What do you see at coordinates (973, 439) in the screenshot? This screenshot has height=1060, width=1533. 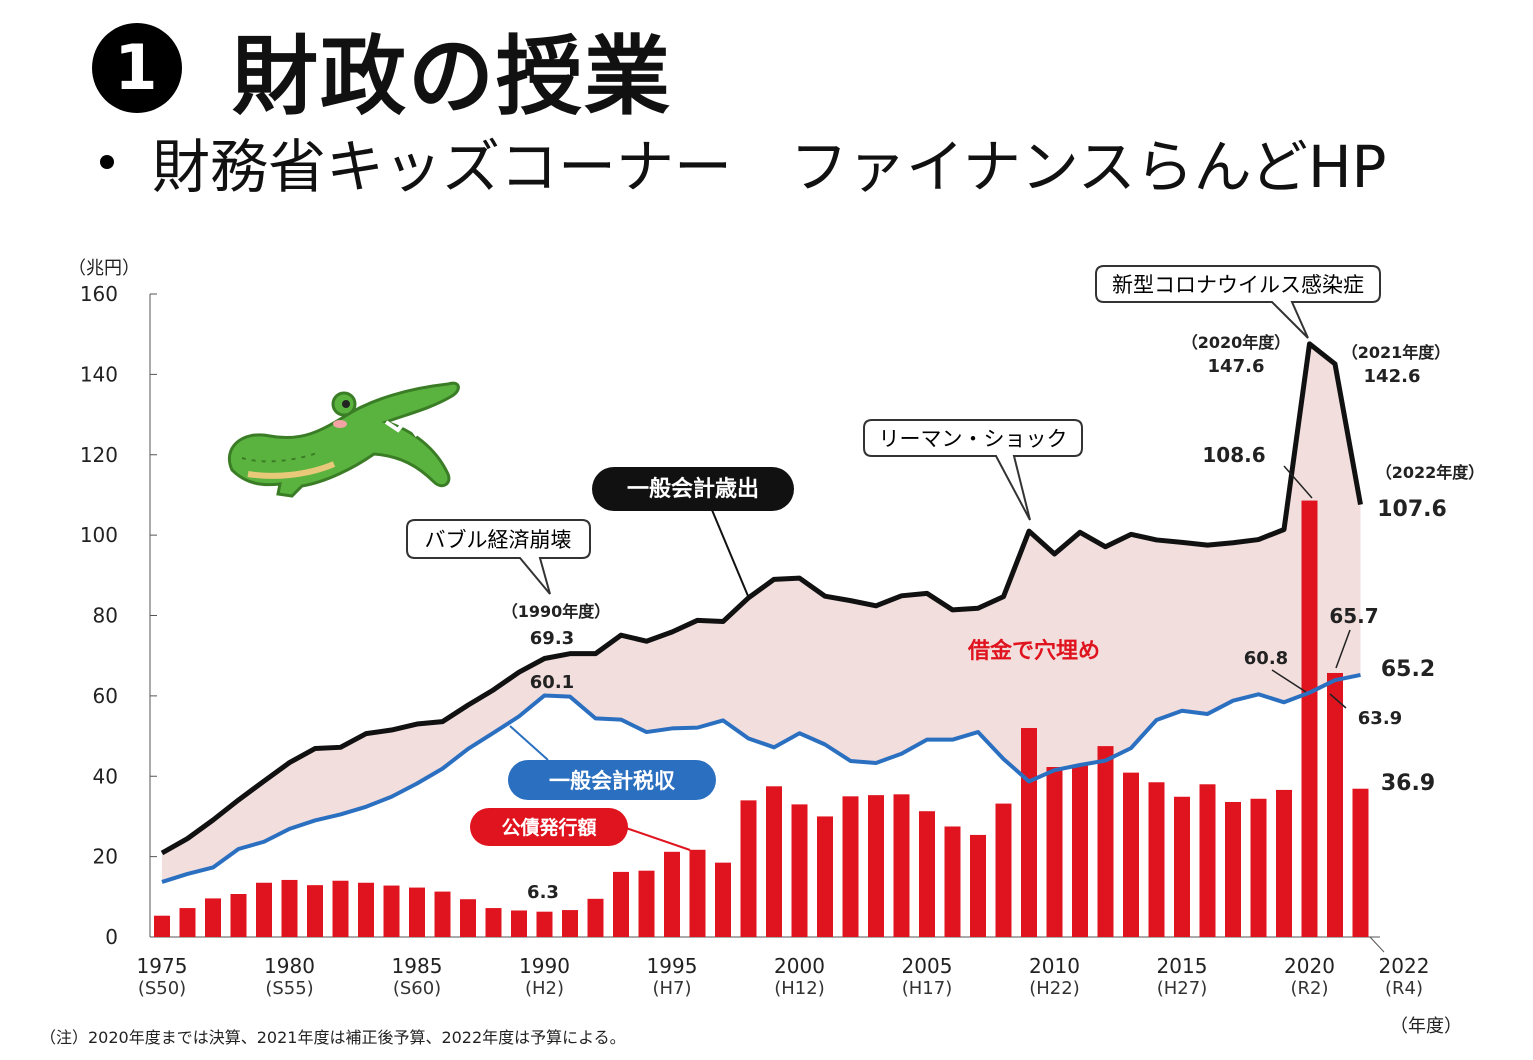 I see `lehman-label: リーマン・ショック` at bounding box center [973, 439].